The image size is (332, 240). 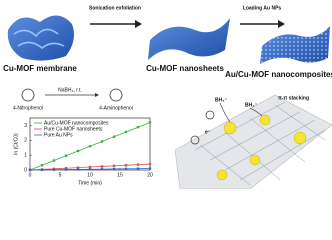 What do you see at coordinates (40, 68) in the screenshot?
I see `label: Cu-MOF membrane` at bounding box center [40, 68].